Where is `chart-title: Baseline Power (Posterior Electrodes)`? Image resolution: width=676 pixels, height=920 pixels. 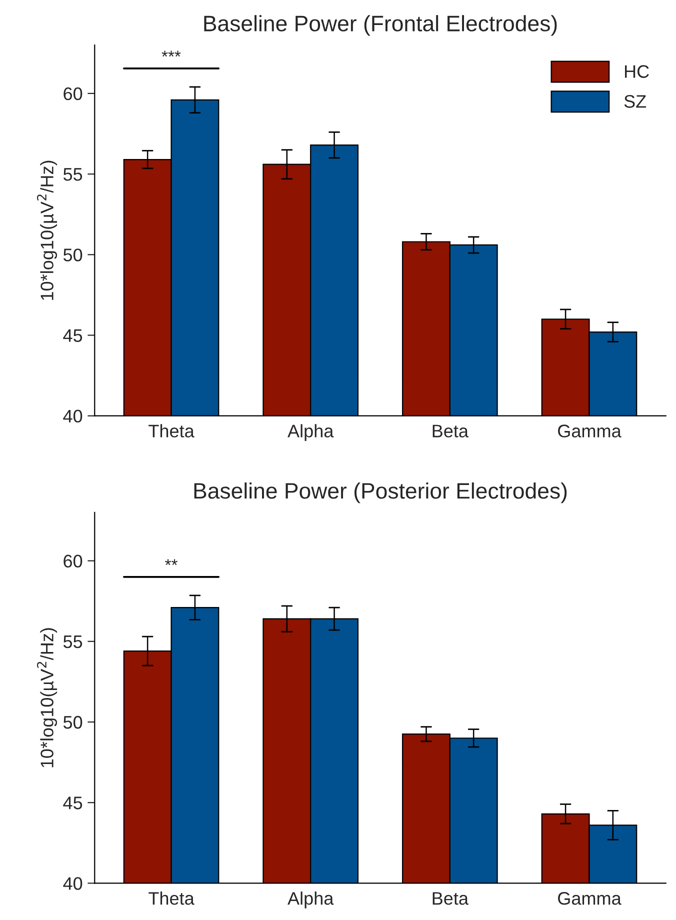 chart-title: Baseline Power (Posterior Electrodes) is located at coordinates (380, 493).